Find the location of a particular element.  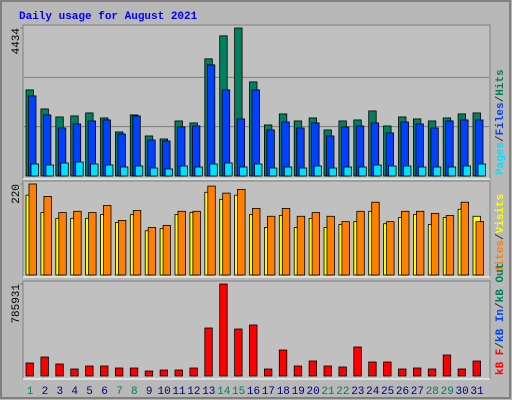

x-tick-label: 20 is located at coordinates (312, 392).